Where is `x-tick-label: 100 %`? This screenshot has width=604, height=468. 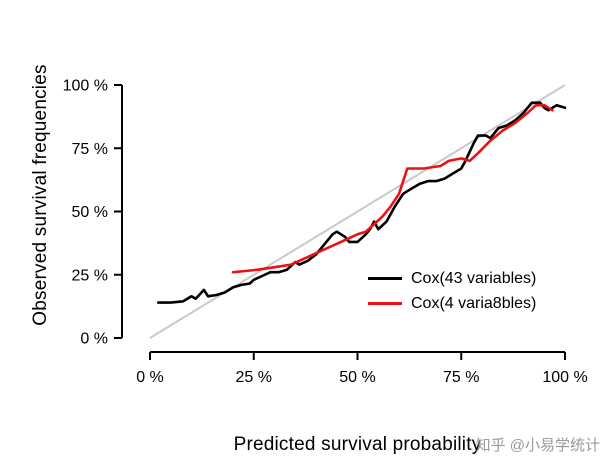 x-tick-label: 100 % is located at coordinates (564, 377).